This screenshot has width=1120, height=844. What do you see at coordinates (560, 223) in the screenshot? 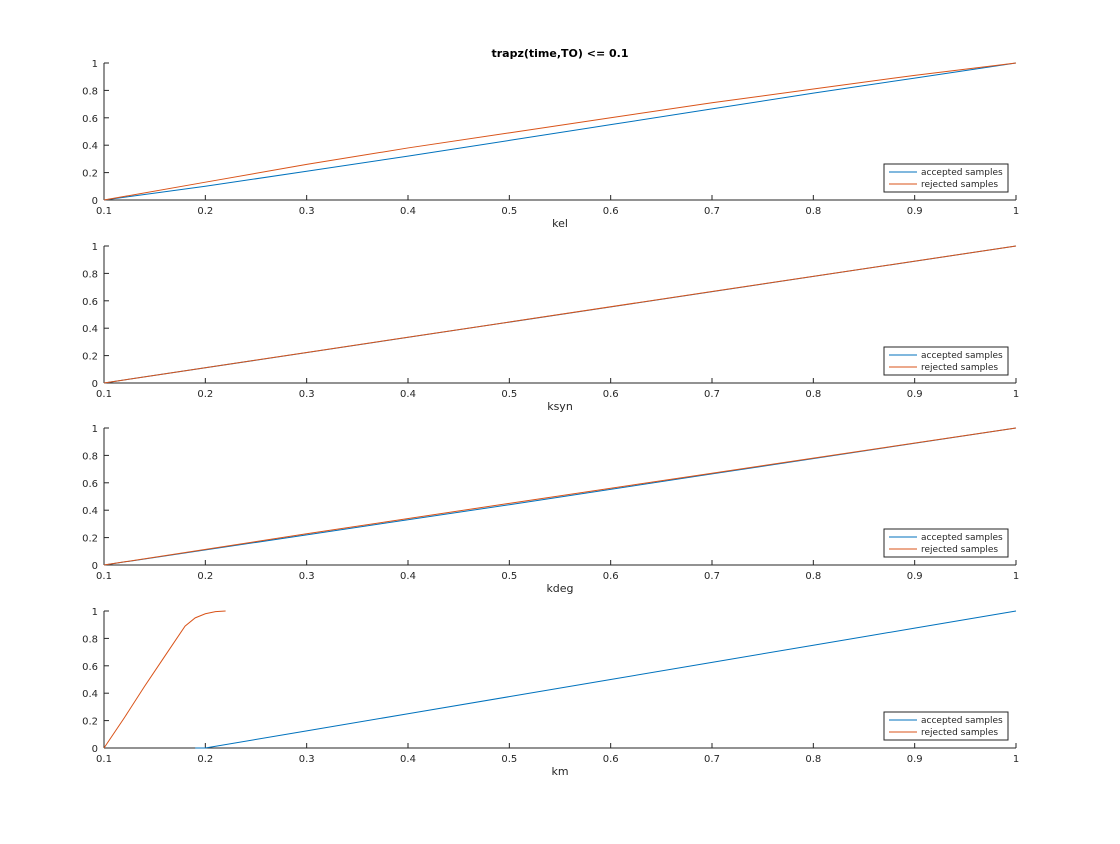
I see `x-axis-label: kel` at bounding box center [560, 223].